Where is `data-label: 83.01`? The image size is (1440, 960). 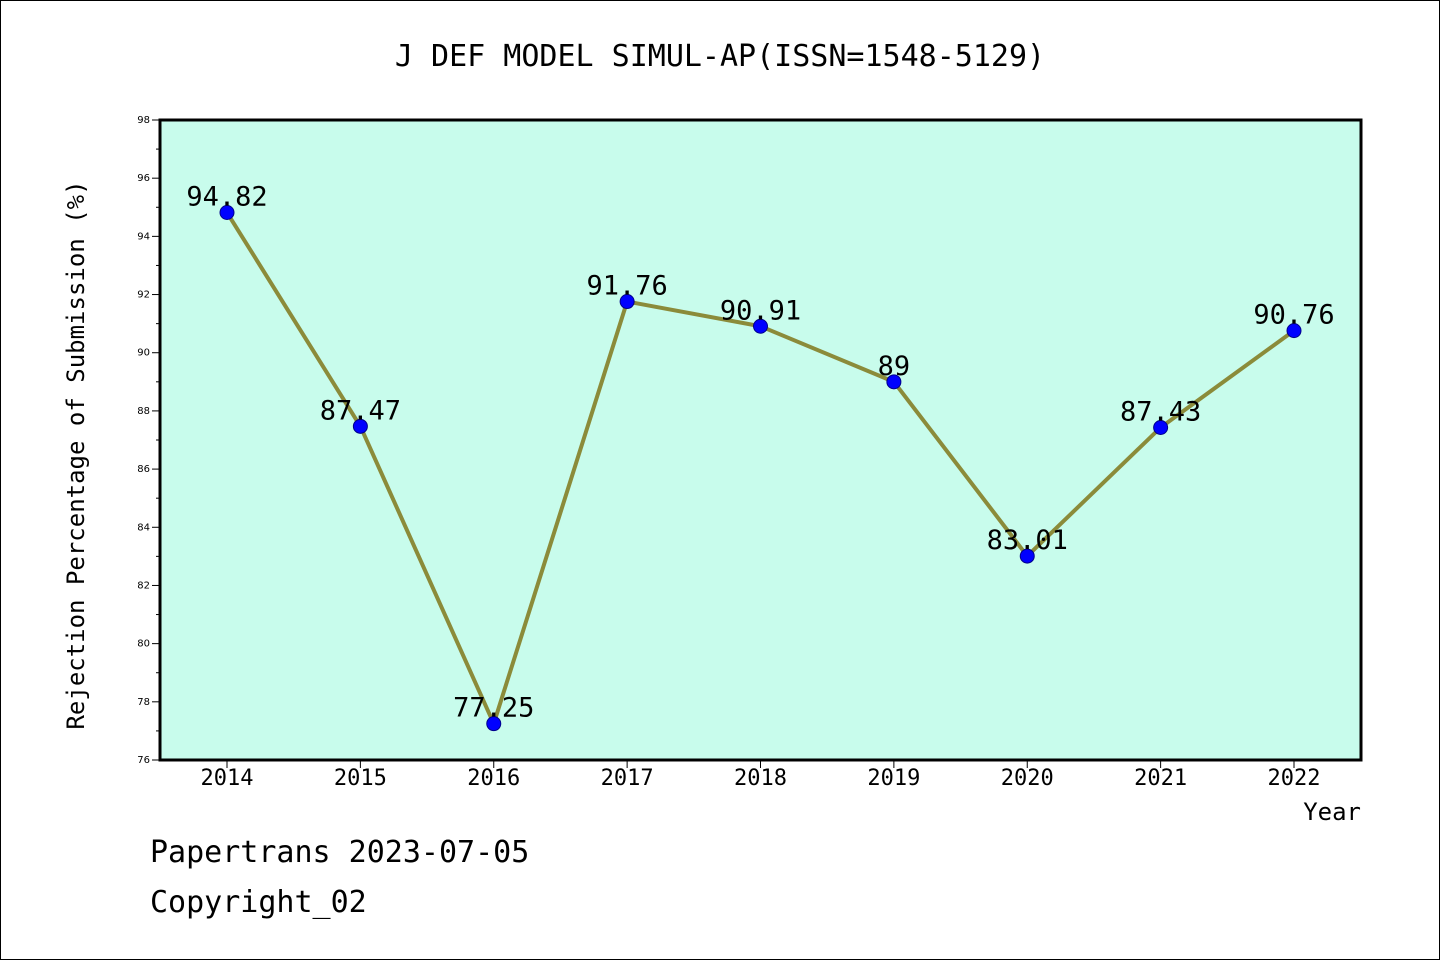 data-label: 83.01 is located at coordinates (1027, 540).